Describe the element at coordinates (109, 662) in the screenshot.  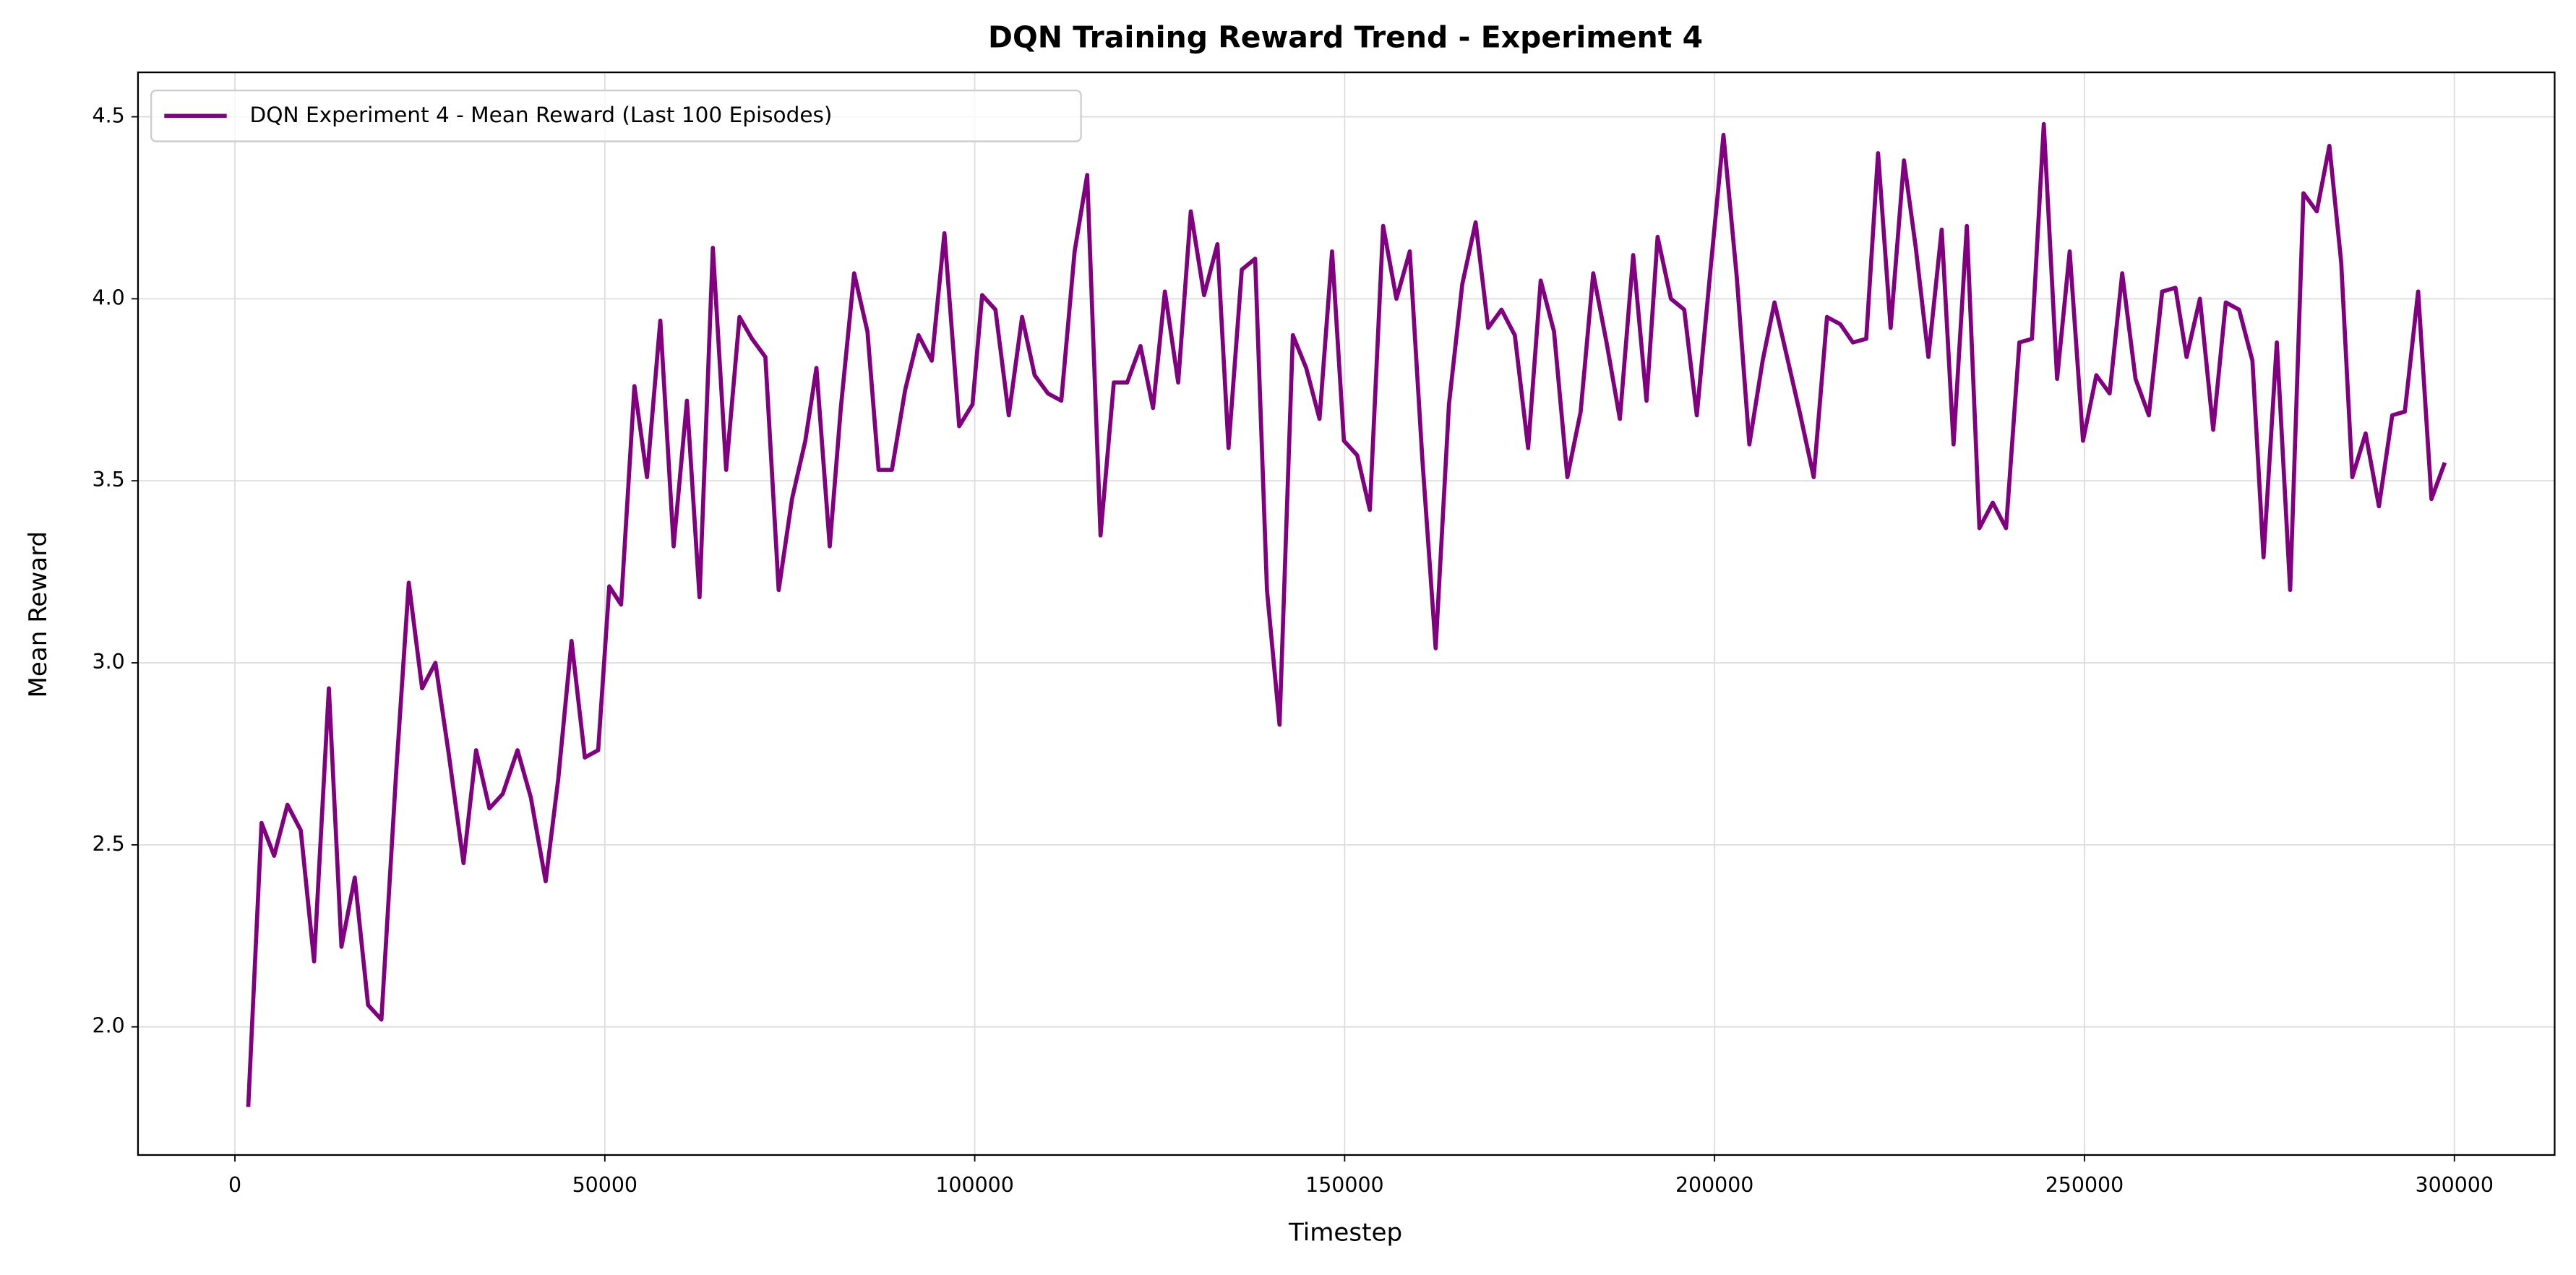
I see `y-tick-label: 3.0` at that location.